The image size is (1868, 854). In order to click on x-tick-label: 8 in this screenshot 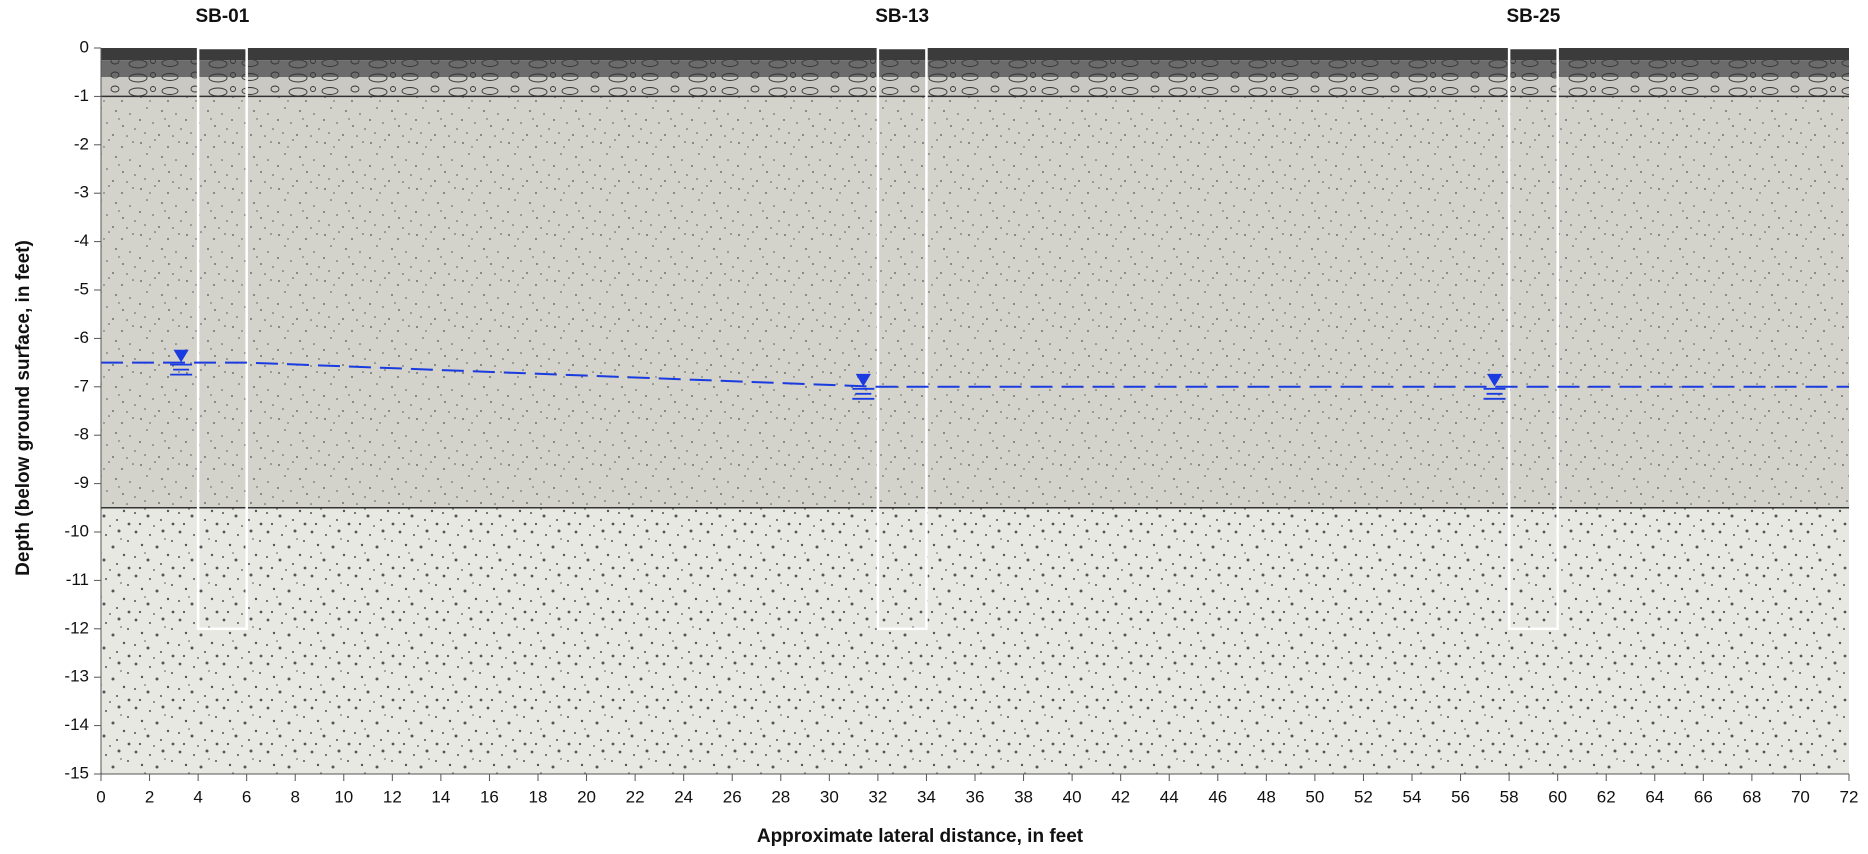, I will do `click(294, 796)`.